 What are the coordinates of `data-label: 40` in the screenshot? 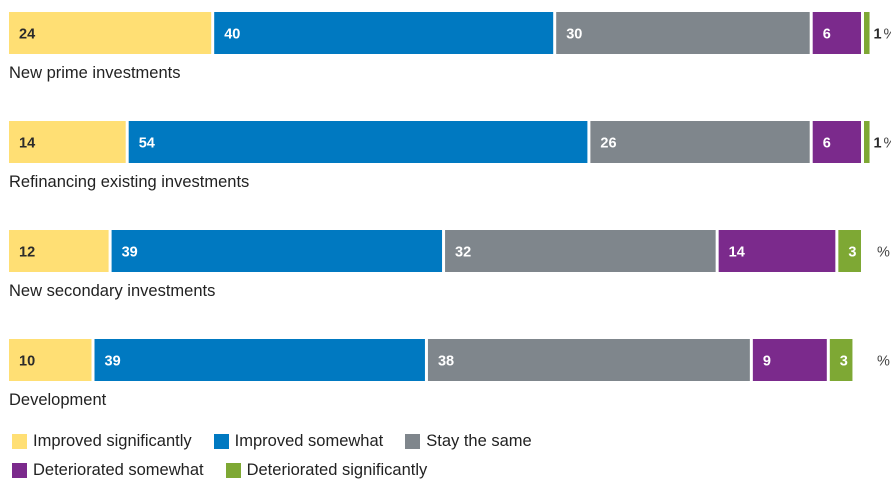 It's located at (232, 35).